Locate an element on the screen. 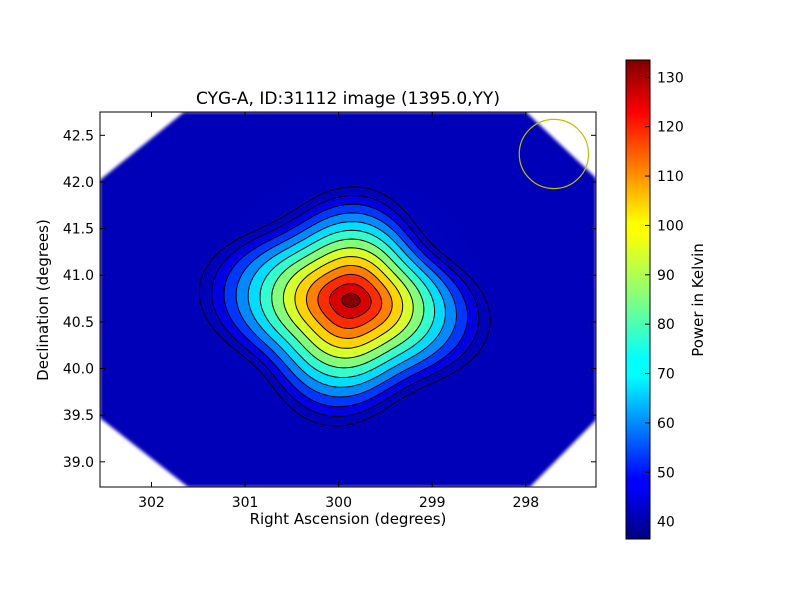 This screenshot has height=600, width=800. y-tick-label: 41.0 is located at coordinates (78, 276).